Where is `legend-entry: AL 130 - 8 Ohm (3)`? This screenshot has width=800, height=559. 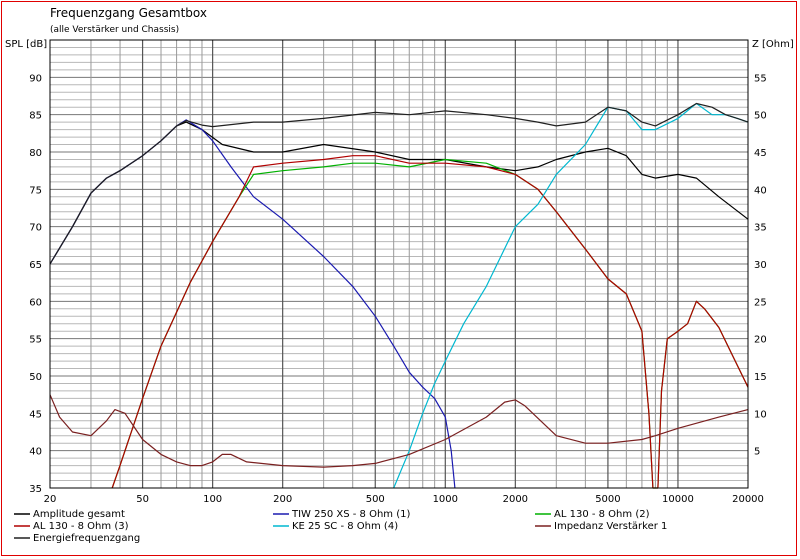
legend-entry: AL 130 - 8 Ohm (3) is located at coordinates (81, 526).